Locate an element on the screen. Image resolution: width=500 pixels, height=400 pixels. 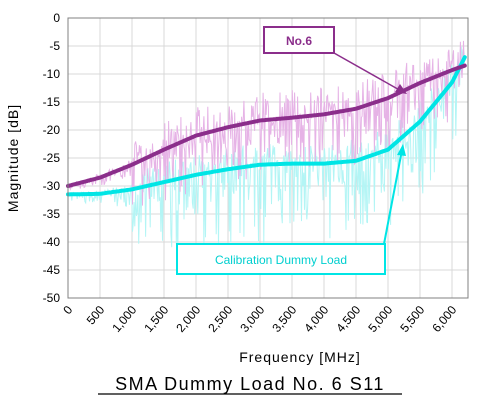
no6-callout-arrowhead is located at coordinates (401, 89).